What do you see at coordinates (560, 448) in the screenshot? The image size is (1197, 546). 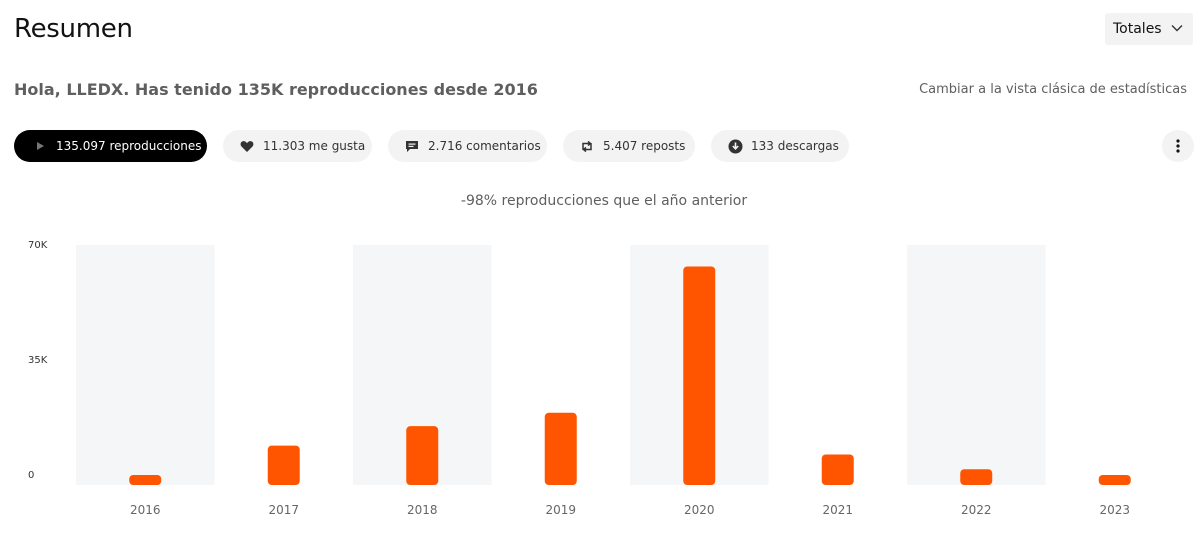 I see `bar-2019` at bounding box center [560, 448].